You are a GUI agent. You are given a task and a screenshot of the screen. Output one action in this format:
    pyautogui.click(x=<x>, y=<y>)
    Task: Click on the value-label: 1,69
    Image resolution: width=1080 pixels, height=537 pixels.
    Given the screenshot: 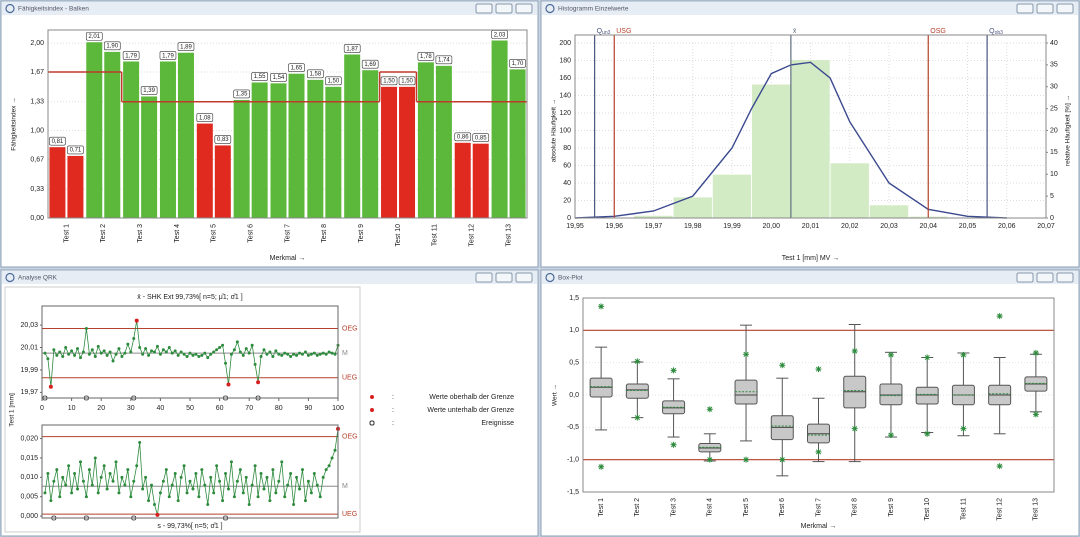 What is the action you would take?
    pyautogui.click(x=370, y=65)
    